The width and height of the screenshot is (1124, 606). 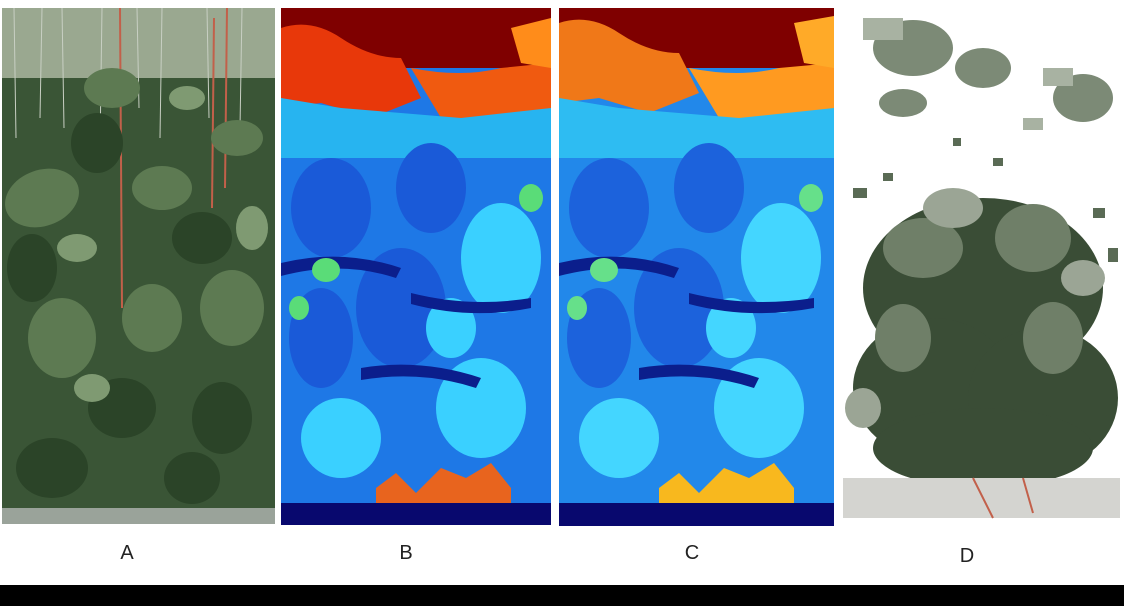 I want to click on bottom-black-band, so click(x=562, y=595).